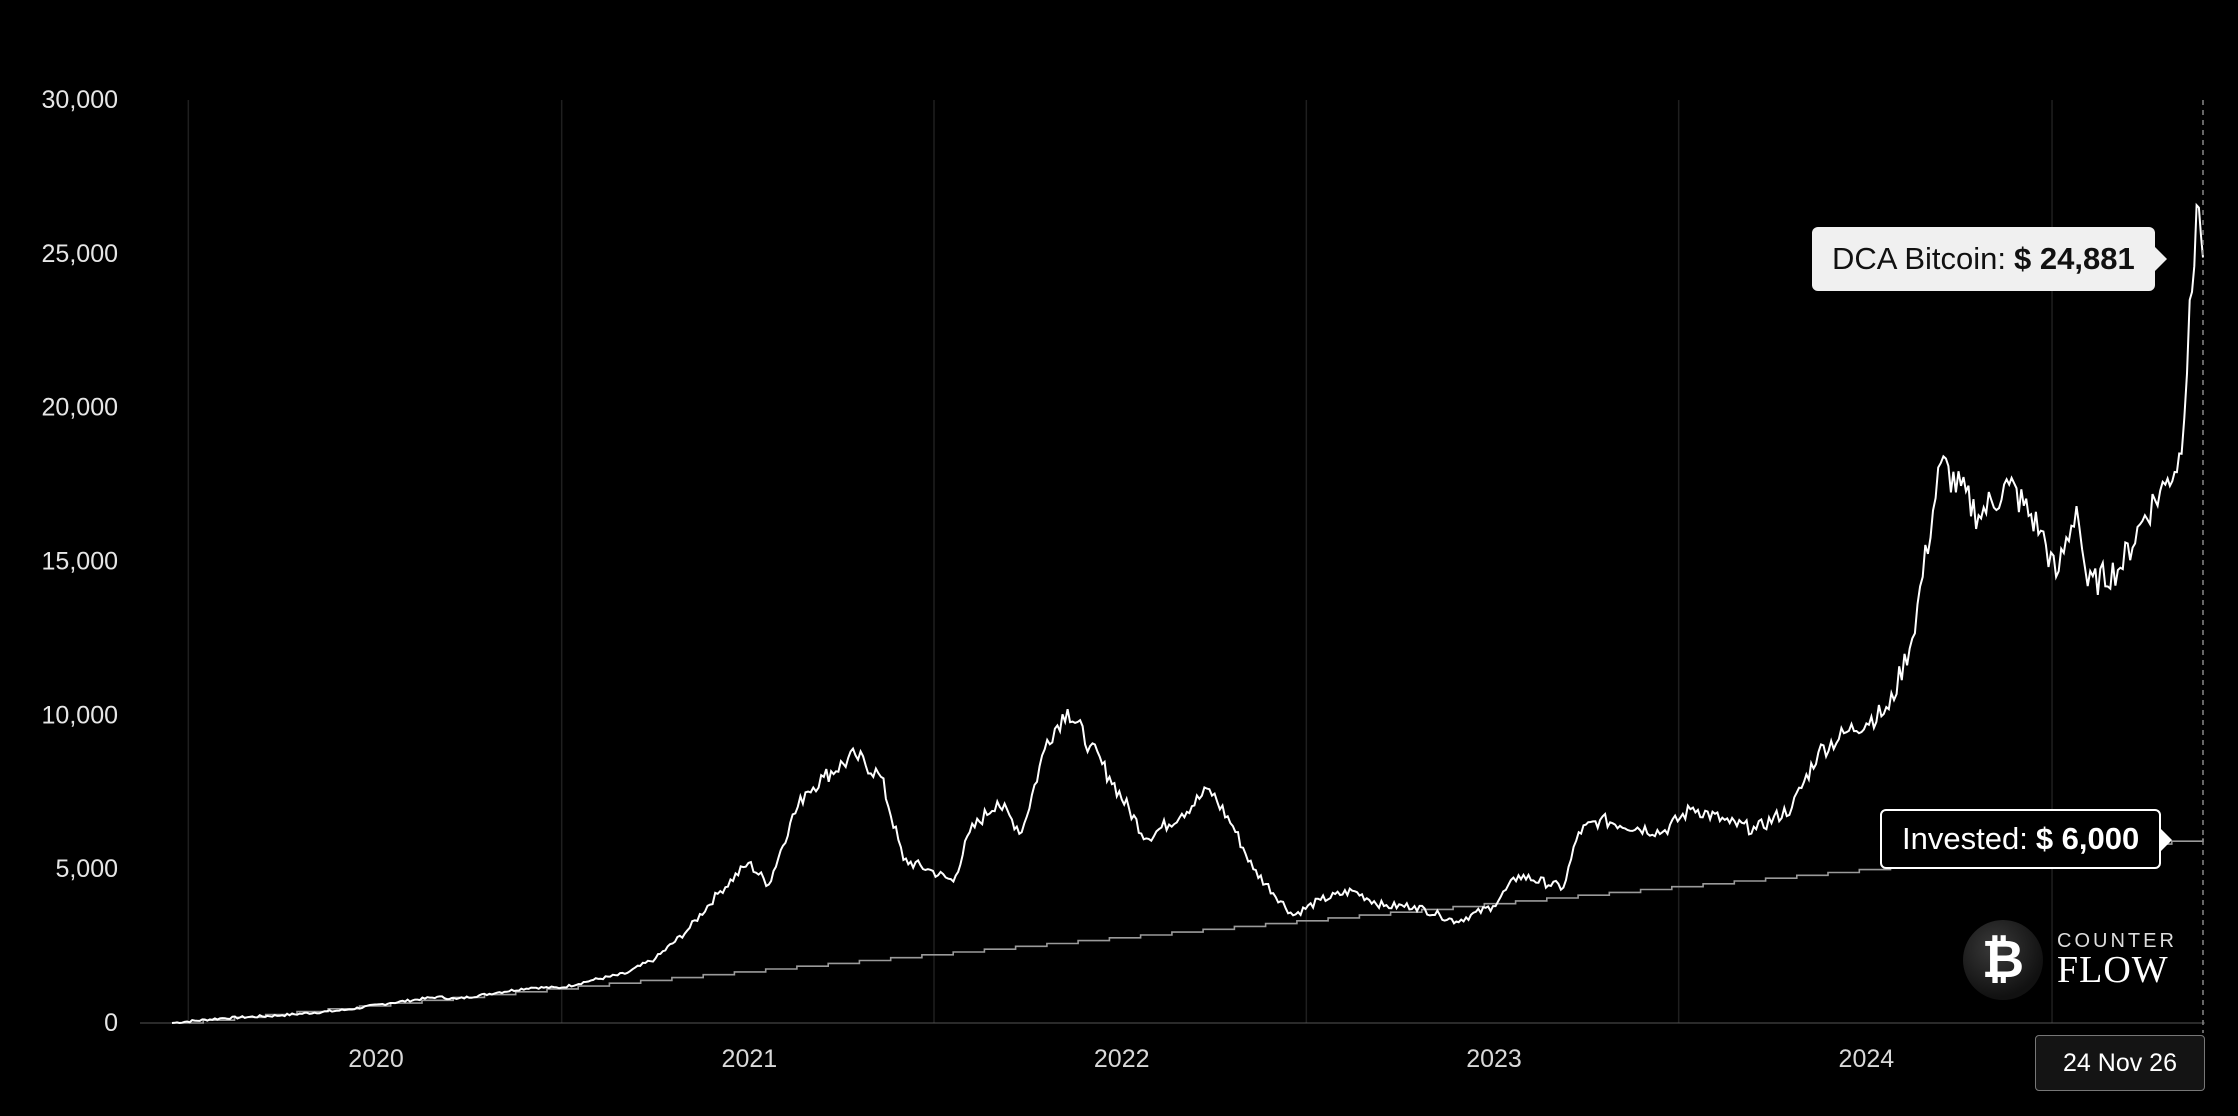 The width and height of the screenshot is (2238, 1116). Describe the element at coordinates (1919, 258) in the screenshot. I see `dca-tooltip-label: DCA Bitcoin:` at that location.